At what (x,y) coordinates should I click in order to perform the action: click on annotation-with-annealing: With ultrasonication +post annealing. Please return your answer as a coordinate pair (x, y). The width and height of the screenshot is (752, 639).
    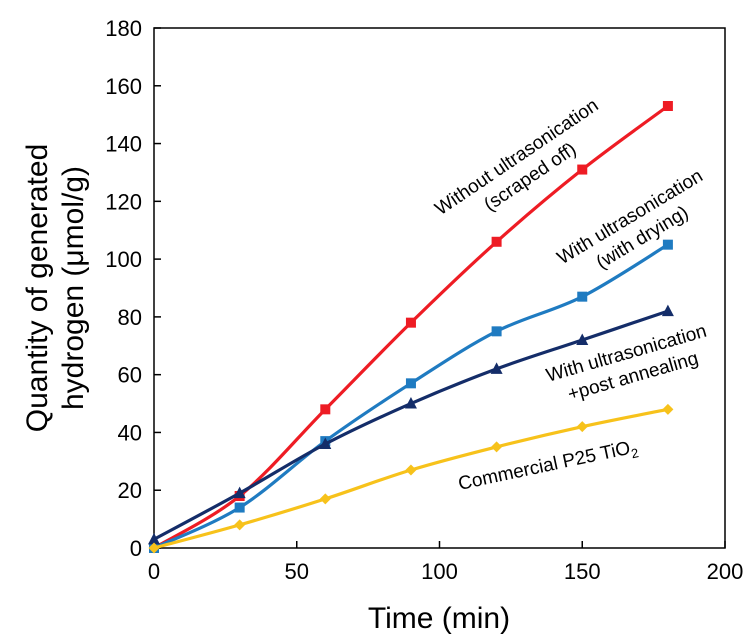
    Looking at the image, I should click on (626, 363).